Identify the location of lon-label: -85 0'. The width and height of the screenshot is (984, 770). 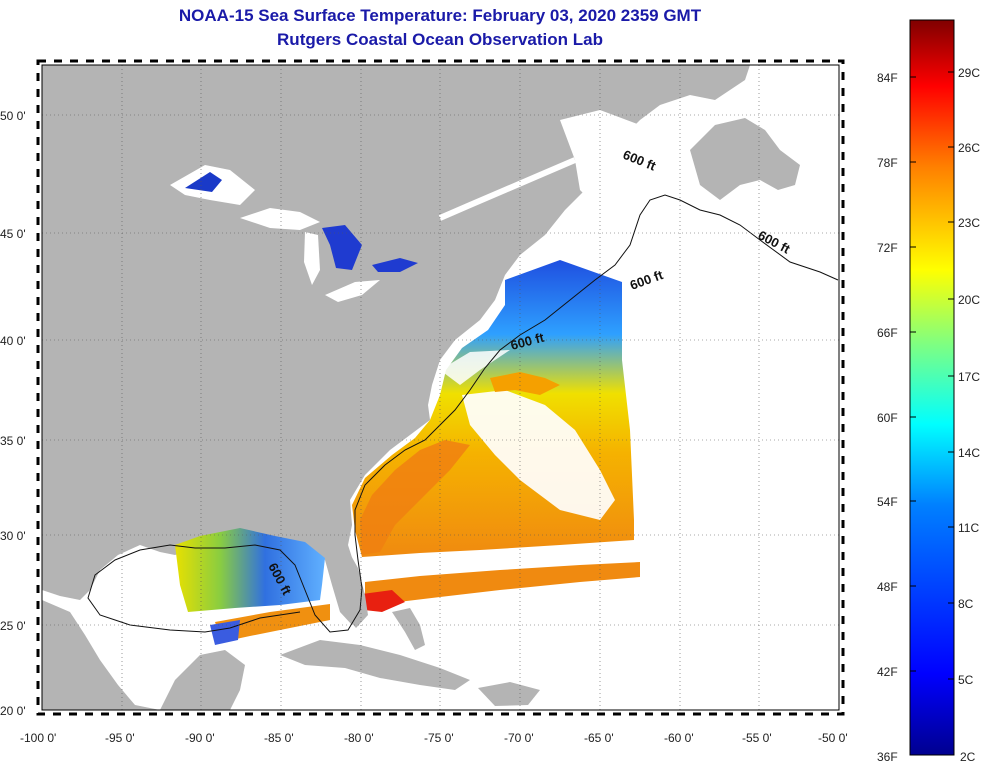
(279, 738).